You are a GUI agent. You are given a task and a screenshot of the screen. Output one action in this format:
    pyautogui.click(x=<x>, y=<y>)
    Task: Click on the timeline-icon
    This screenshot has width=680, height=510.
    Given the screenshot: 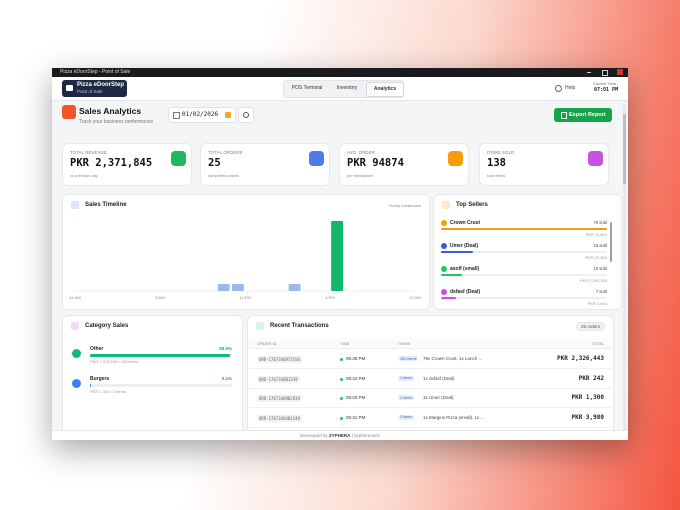 What is the action you would take?
    pyautogui.click(x=75, y=205)
    